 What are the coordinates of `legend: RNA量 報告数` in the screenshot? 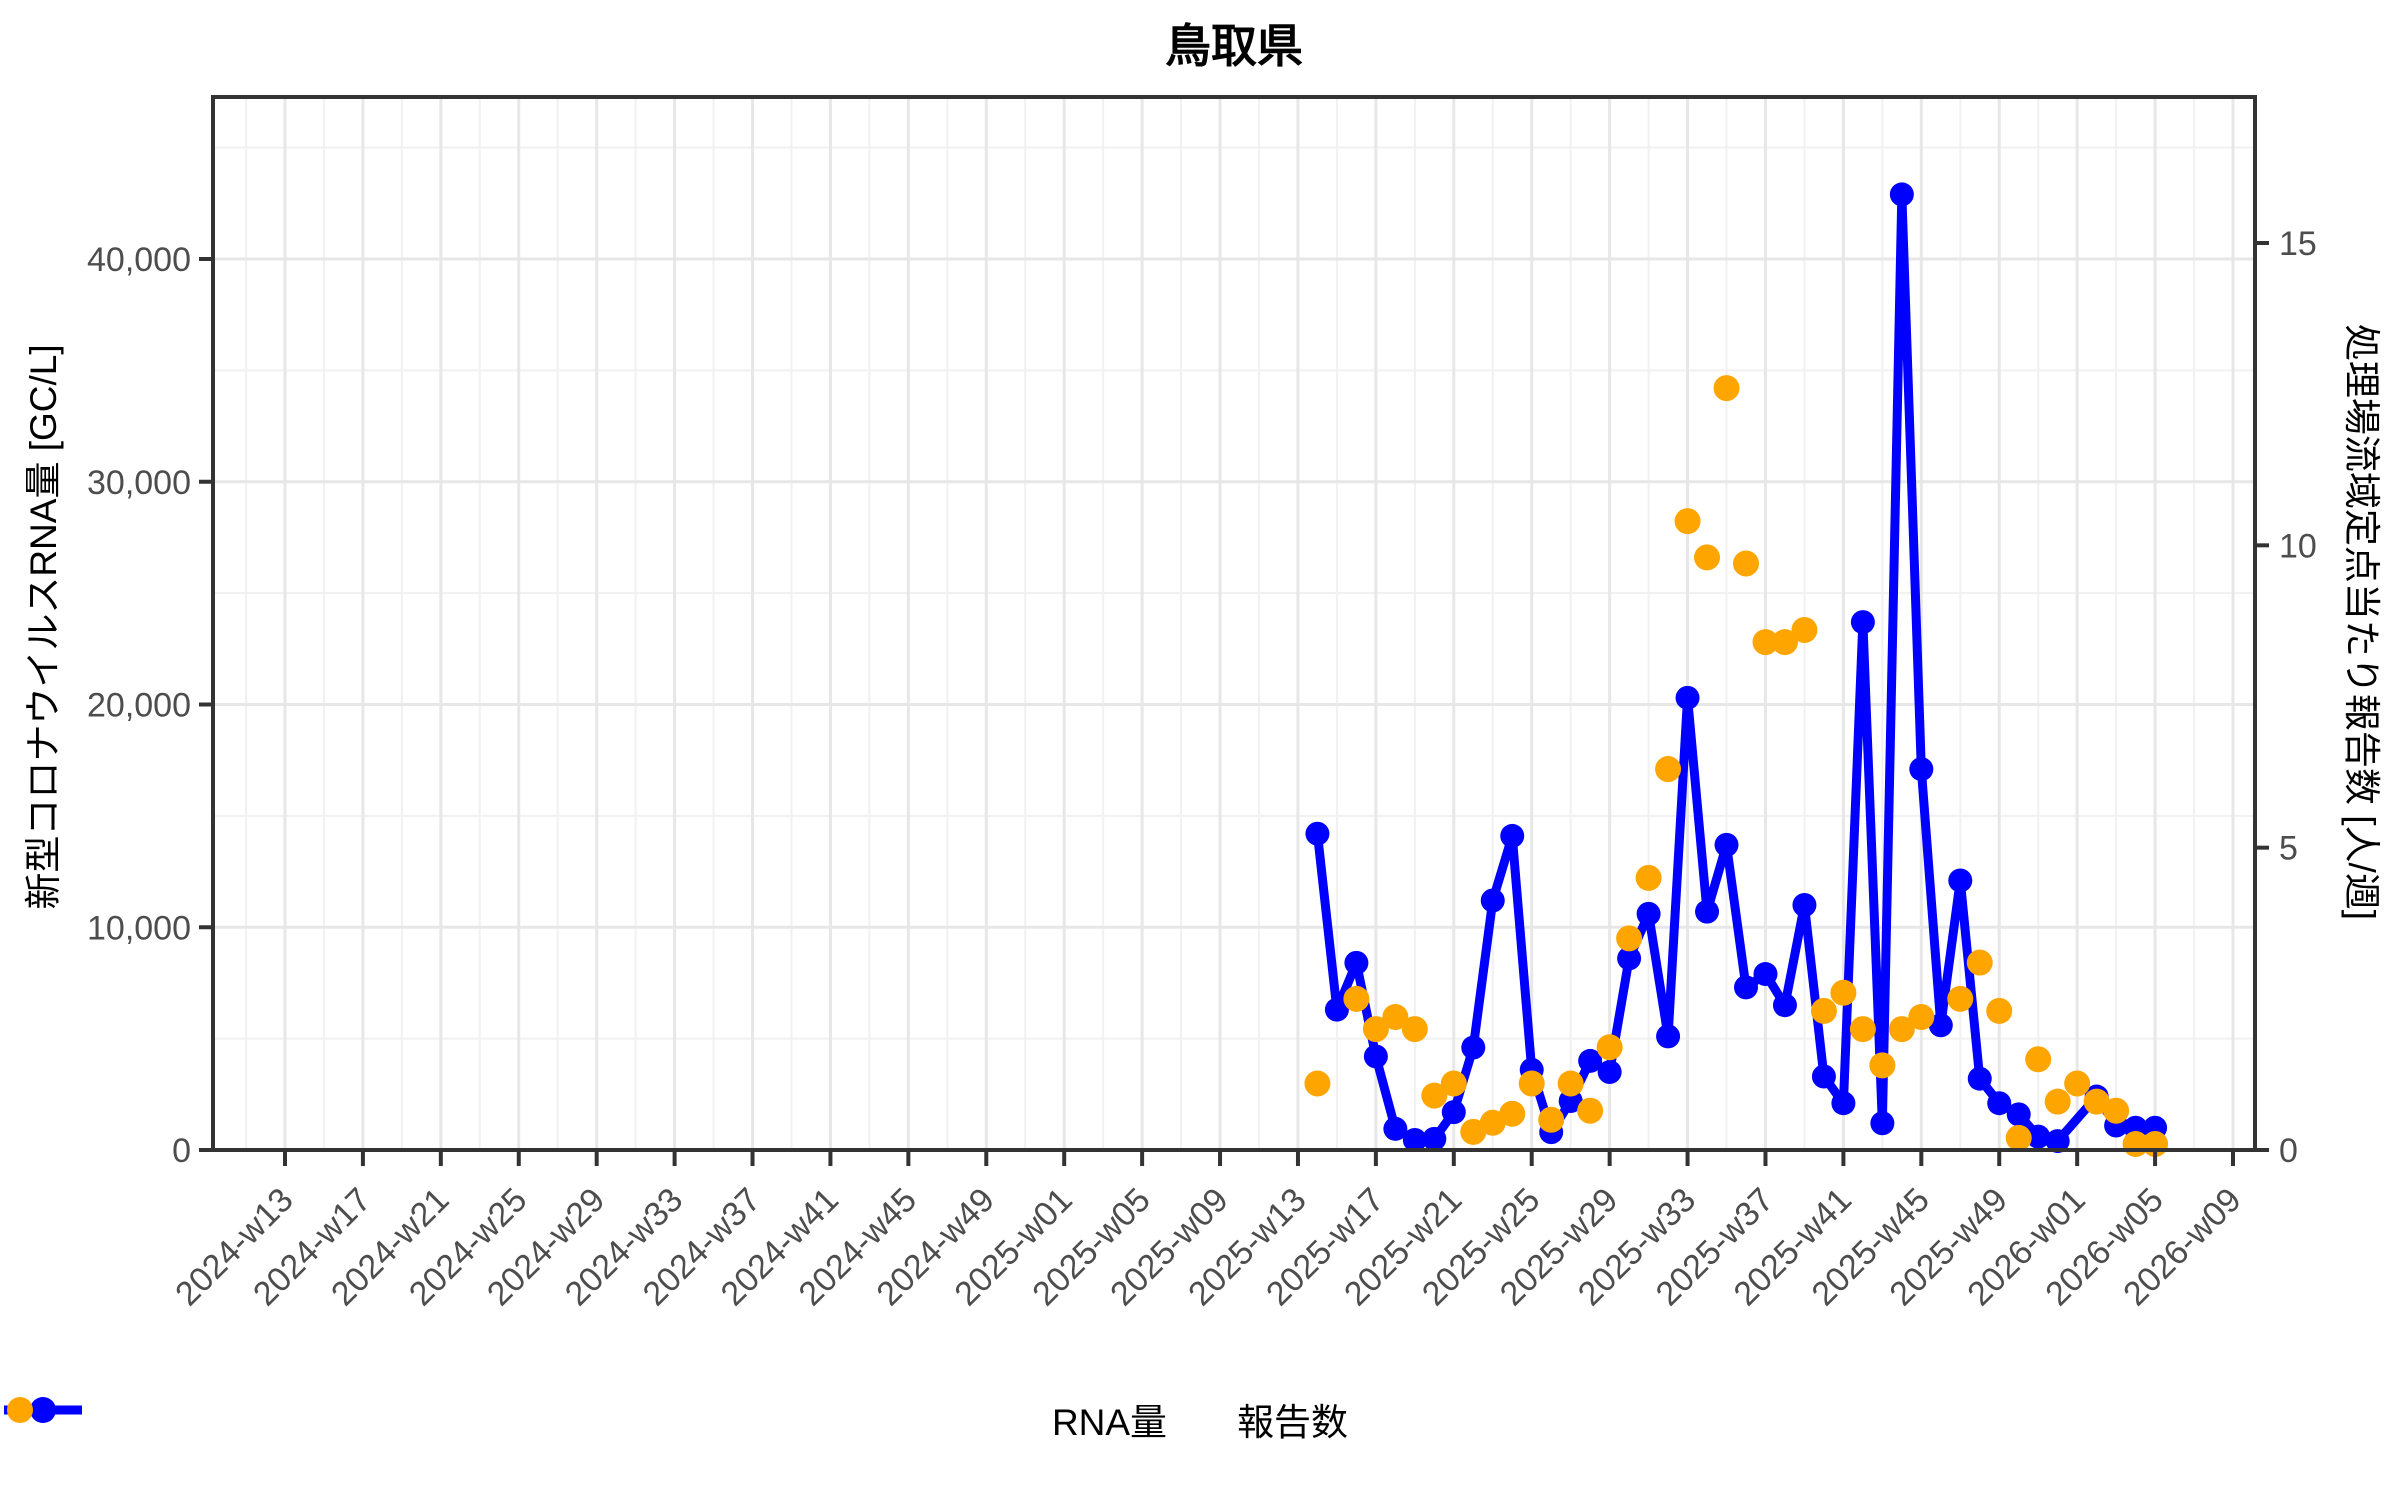 It's located at (1200, 1419).